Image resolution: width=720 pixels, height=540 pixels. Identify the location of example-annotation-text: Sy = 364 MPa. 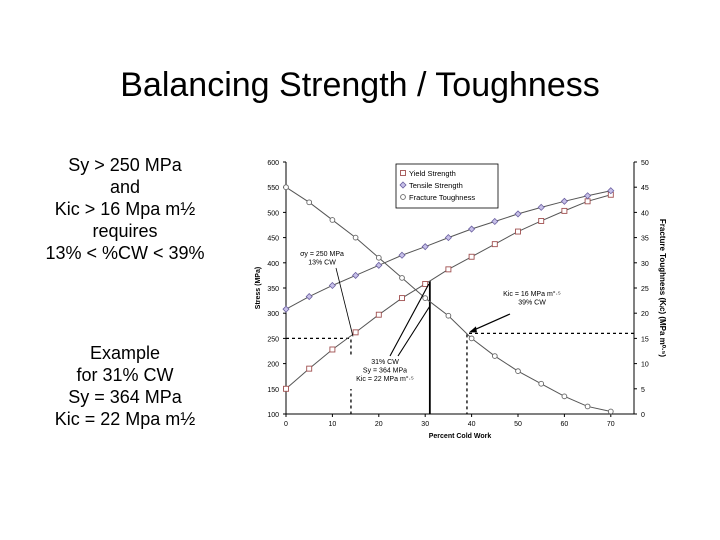
(385, 371).